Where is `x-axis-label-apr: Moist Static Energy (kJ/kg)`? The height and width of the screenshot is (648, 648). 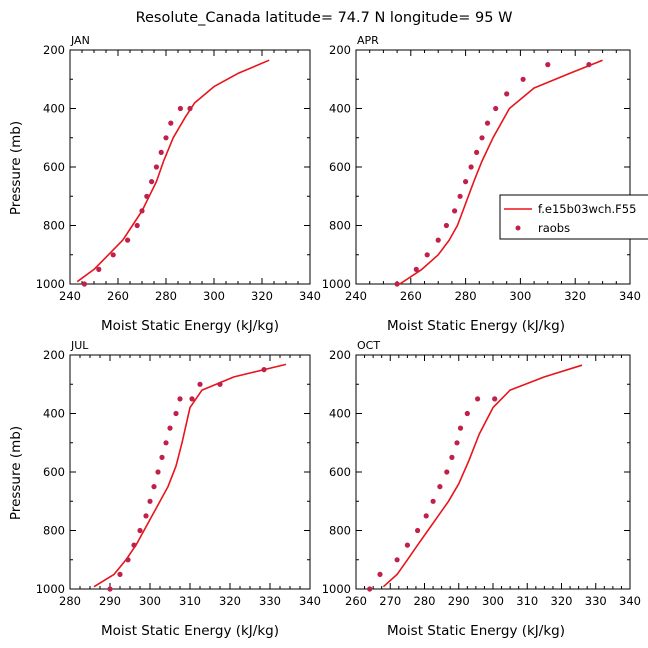
x-axis-label-apr: Moist Static Energy (kJ/kg) is located at coordinates (476, 326).